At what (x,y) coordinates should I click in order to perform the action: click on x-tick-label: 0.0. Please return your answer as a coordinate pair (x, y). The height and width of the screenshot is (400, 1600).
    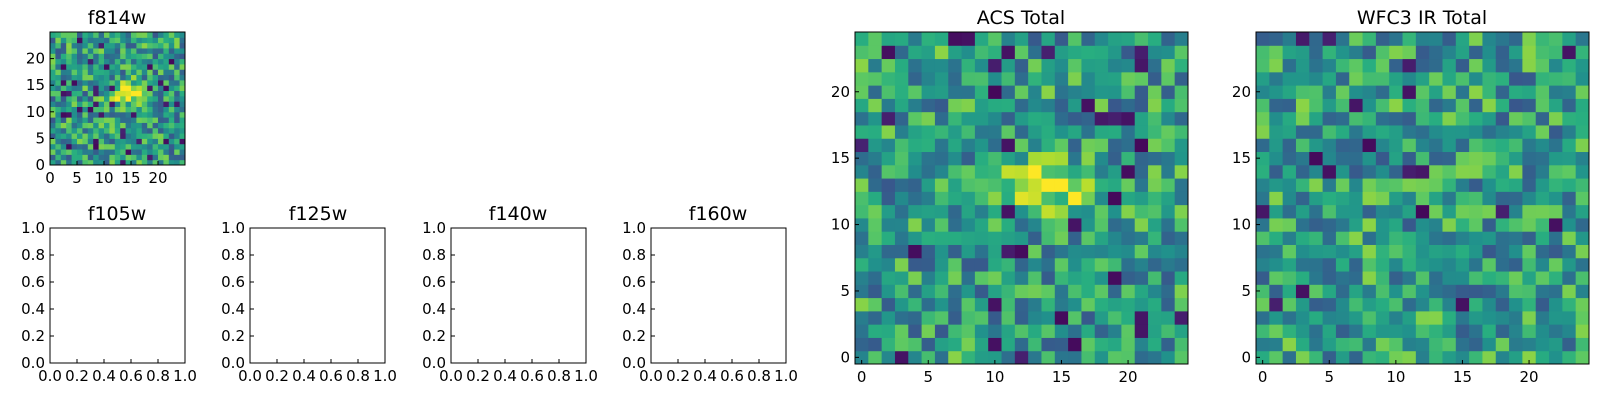
    Looking at the image, I should click on (50, 376).